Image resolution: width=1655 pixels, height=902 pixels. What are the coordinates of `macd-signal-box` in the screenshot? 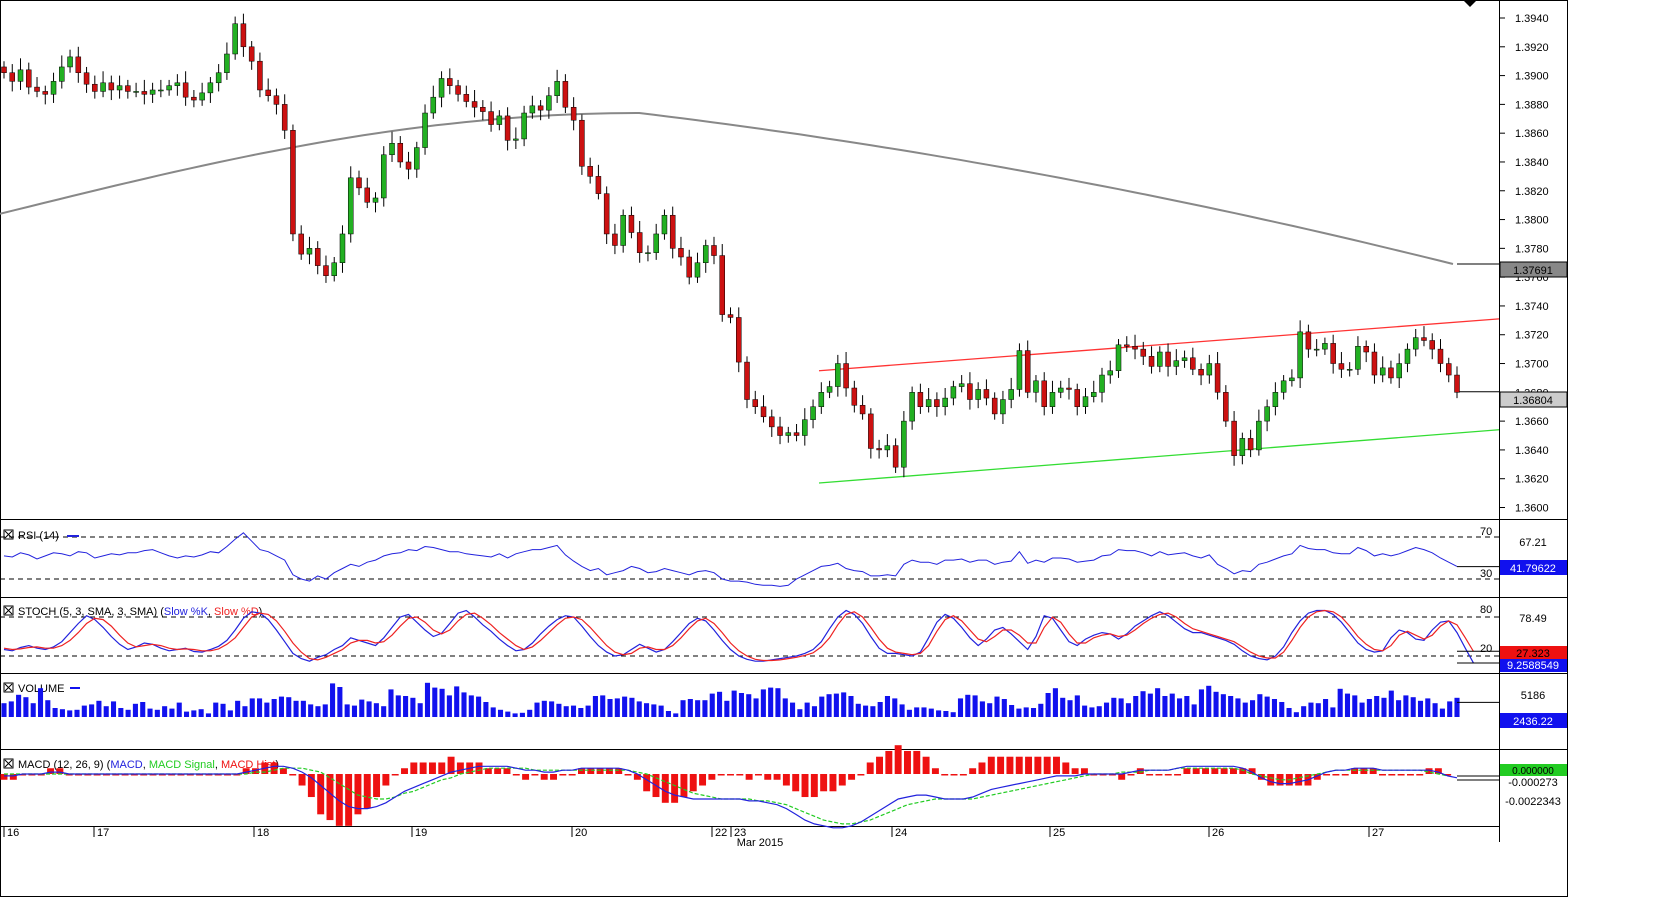 It's located at (1533, 770).